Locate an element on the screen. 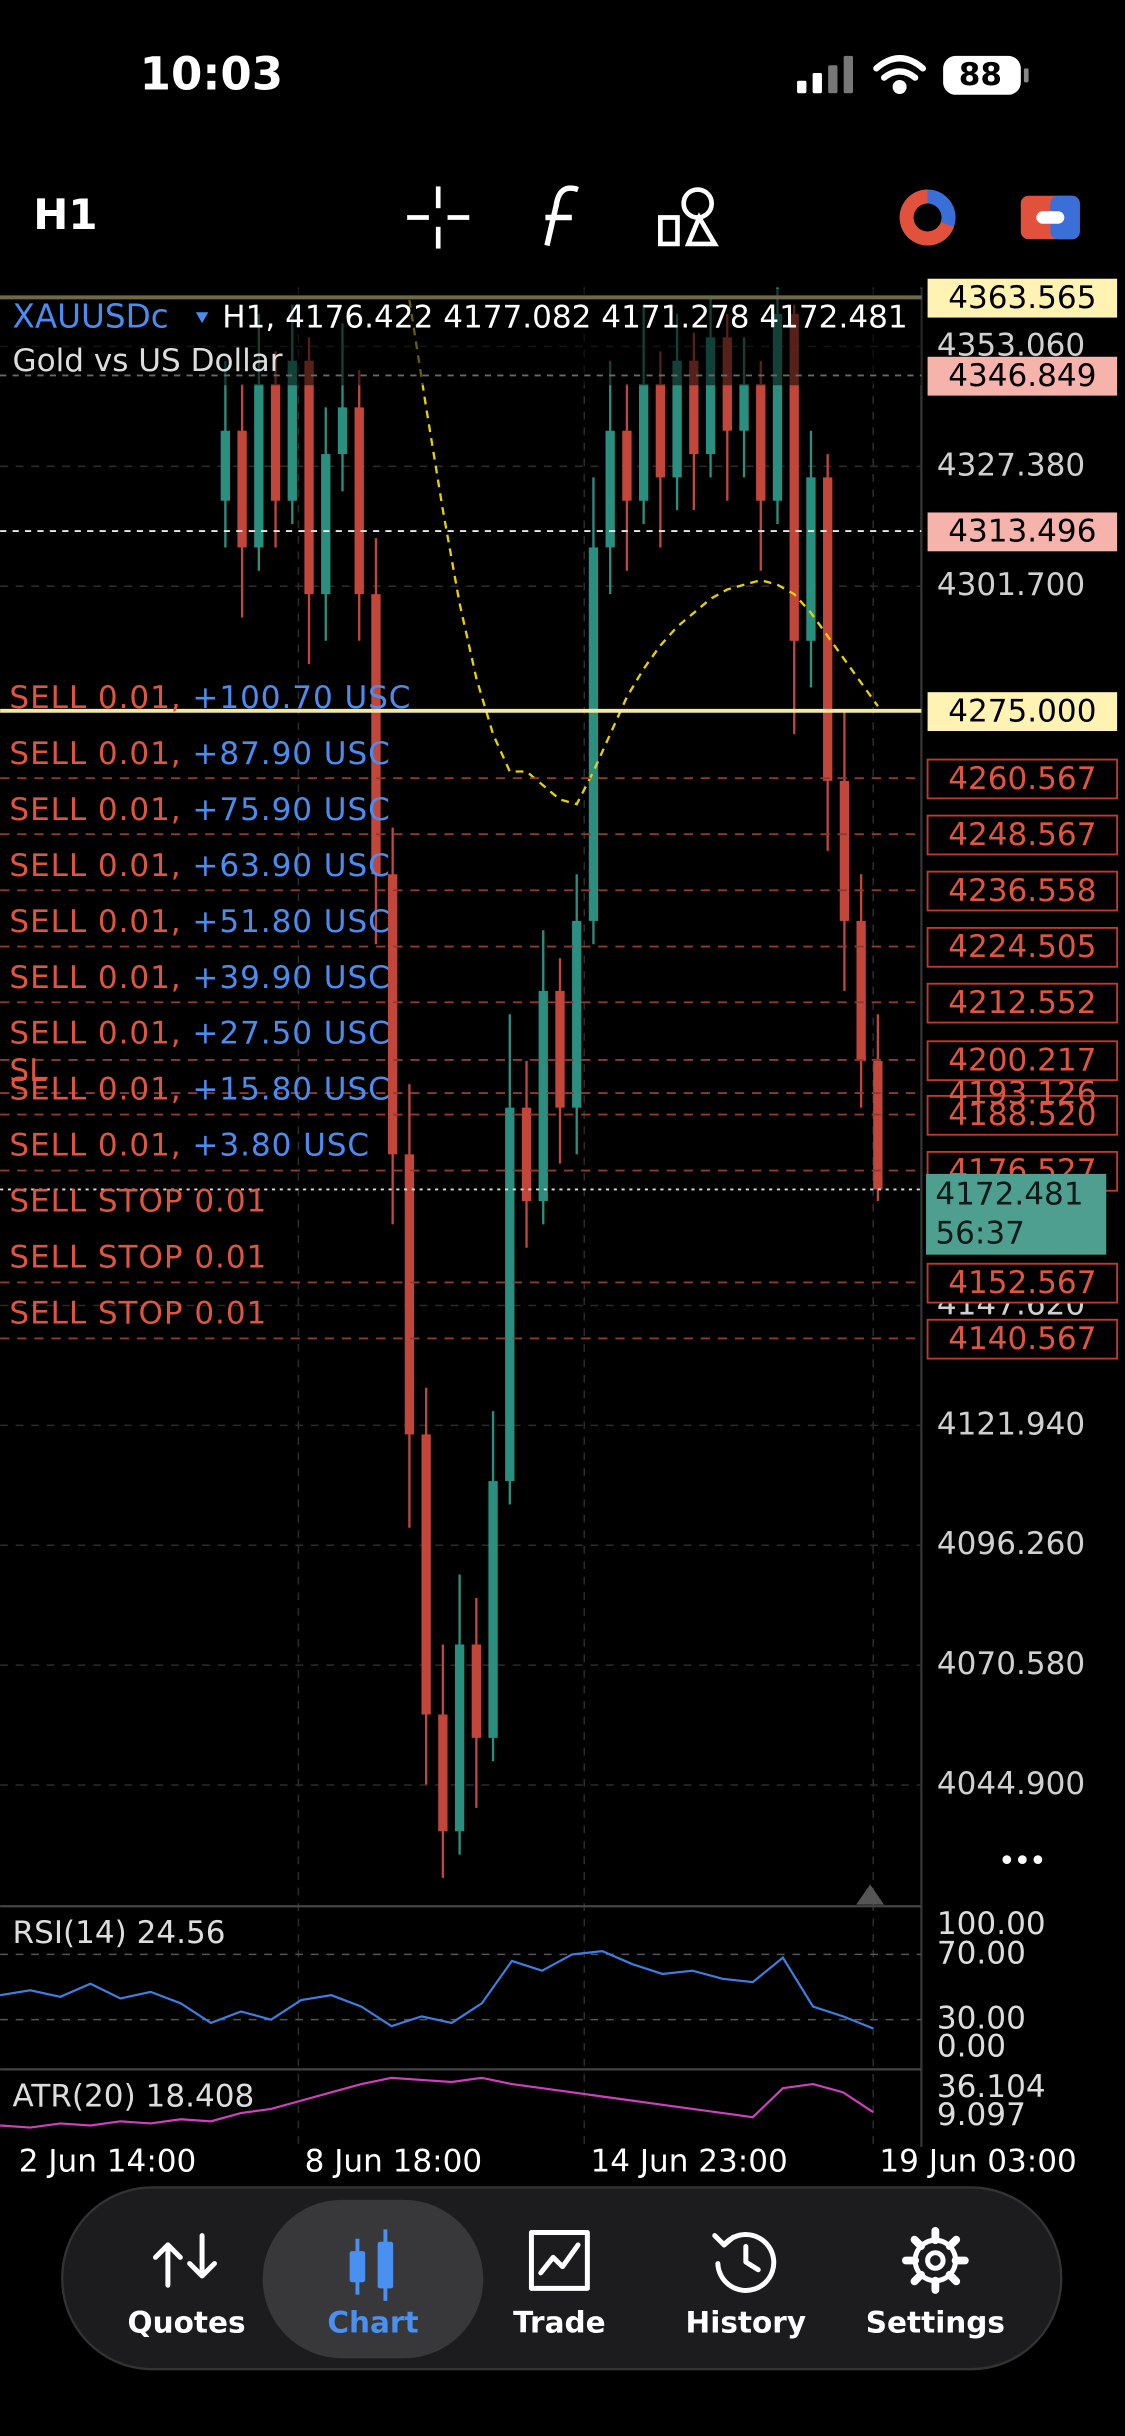 Image resolution: width=1125 pixels, height=2436 pixels. price-label: 4260.567 is located at coordinates (1022, 779).